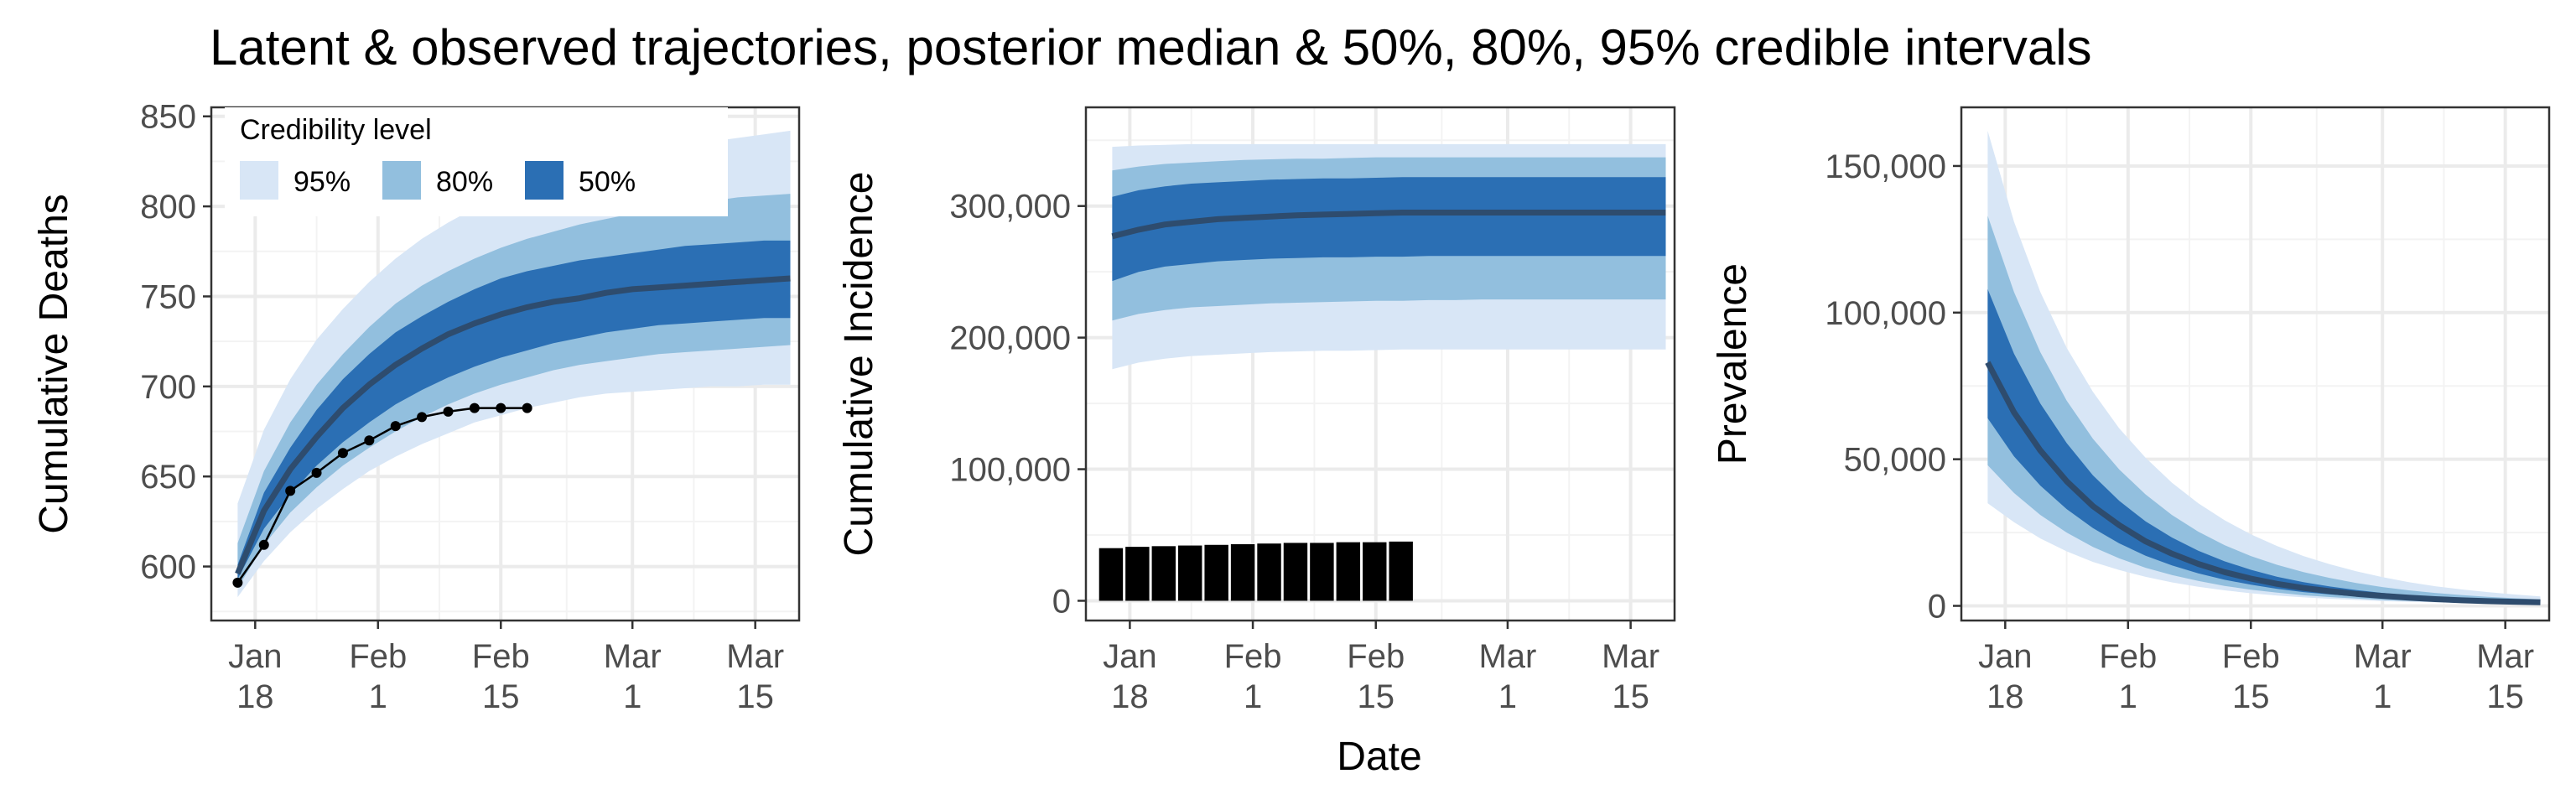 This screenshot has height=805, width=2576. Describe the element at coordinates (168, 387) in the screenshot. I see `y-tick-label: 700` at that location.